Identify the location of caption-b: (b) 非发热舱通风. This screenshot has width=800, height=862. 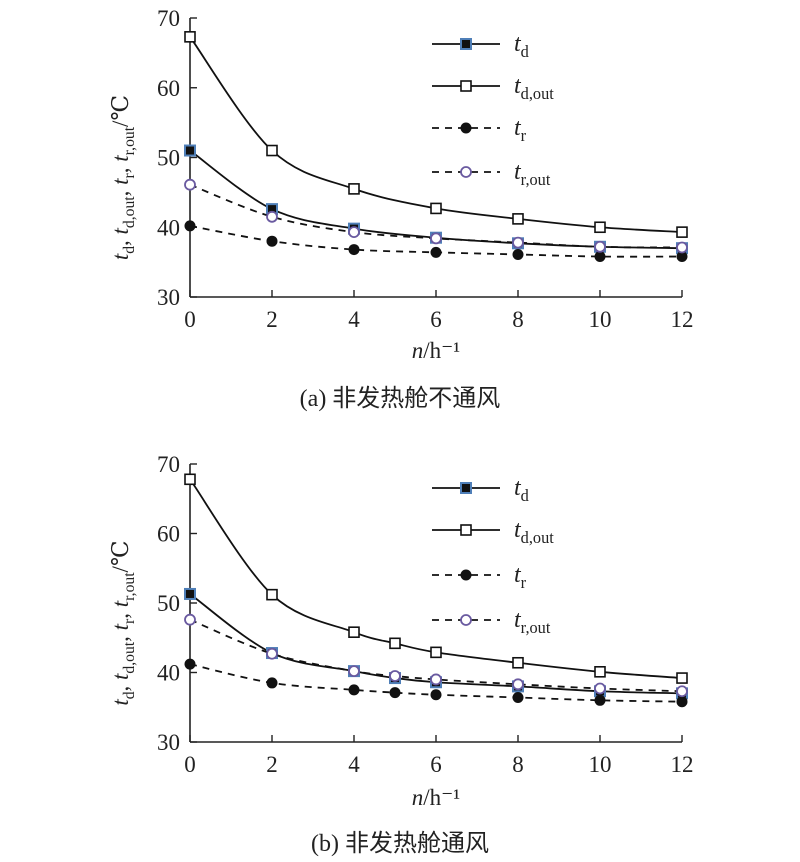
(400, 844).